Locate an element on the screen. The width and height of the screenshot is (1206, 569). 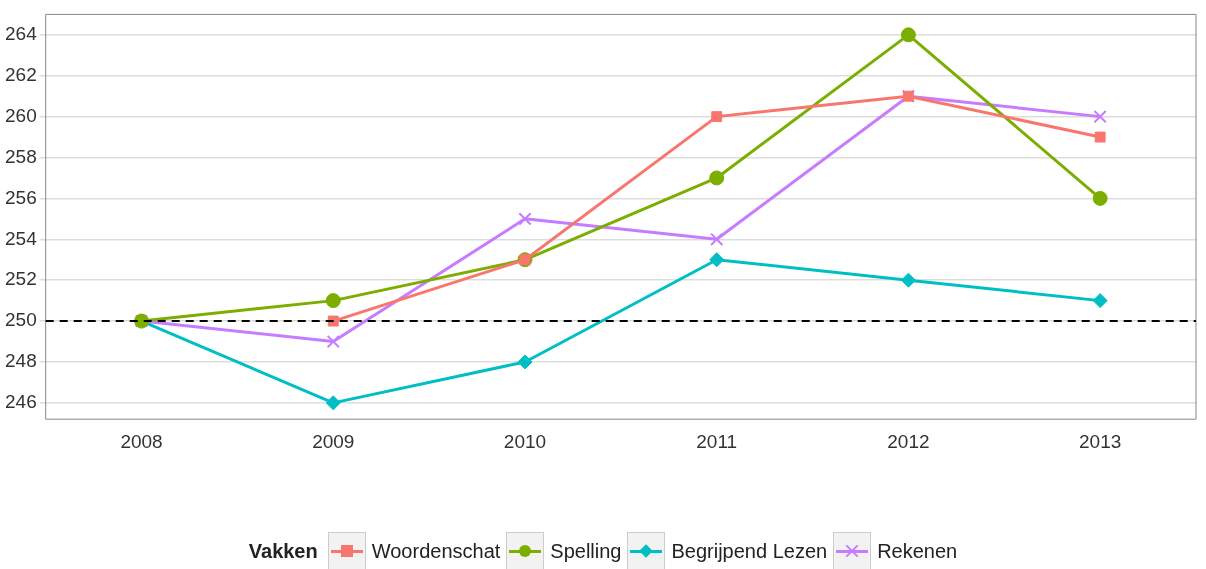
y-tick-label: 250 is located at coordinates (21, 320).